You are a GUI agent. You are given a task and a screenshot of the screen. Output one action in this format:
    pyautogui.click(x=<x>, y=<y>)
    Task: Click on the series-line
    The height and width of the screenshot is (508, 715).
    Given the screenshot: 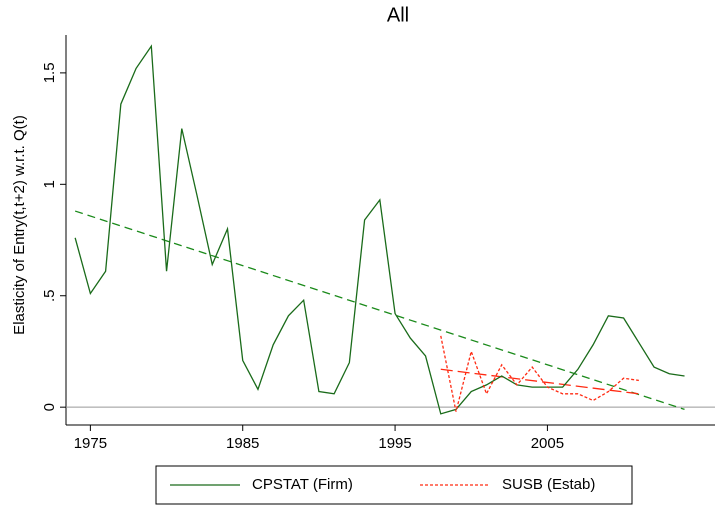 What is the action you would take?
    pyautogui.click(x=539, y=373)
    